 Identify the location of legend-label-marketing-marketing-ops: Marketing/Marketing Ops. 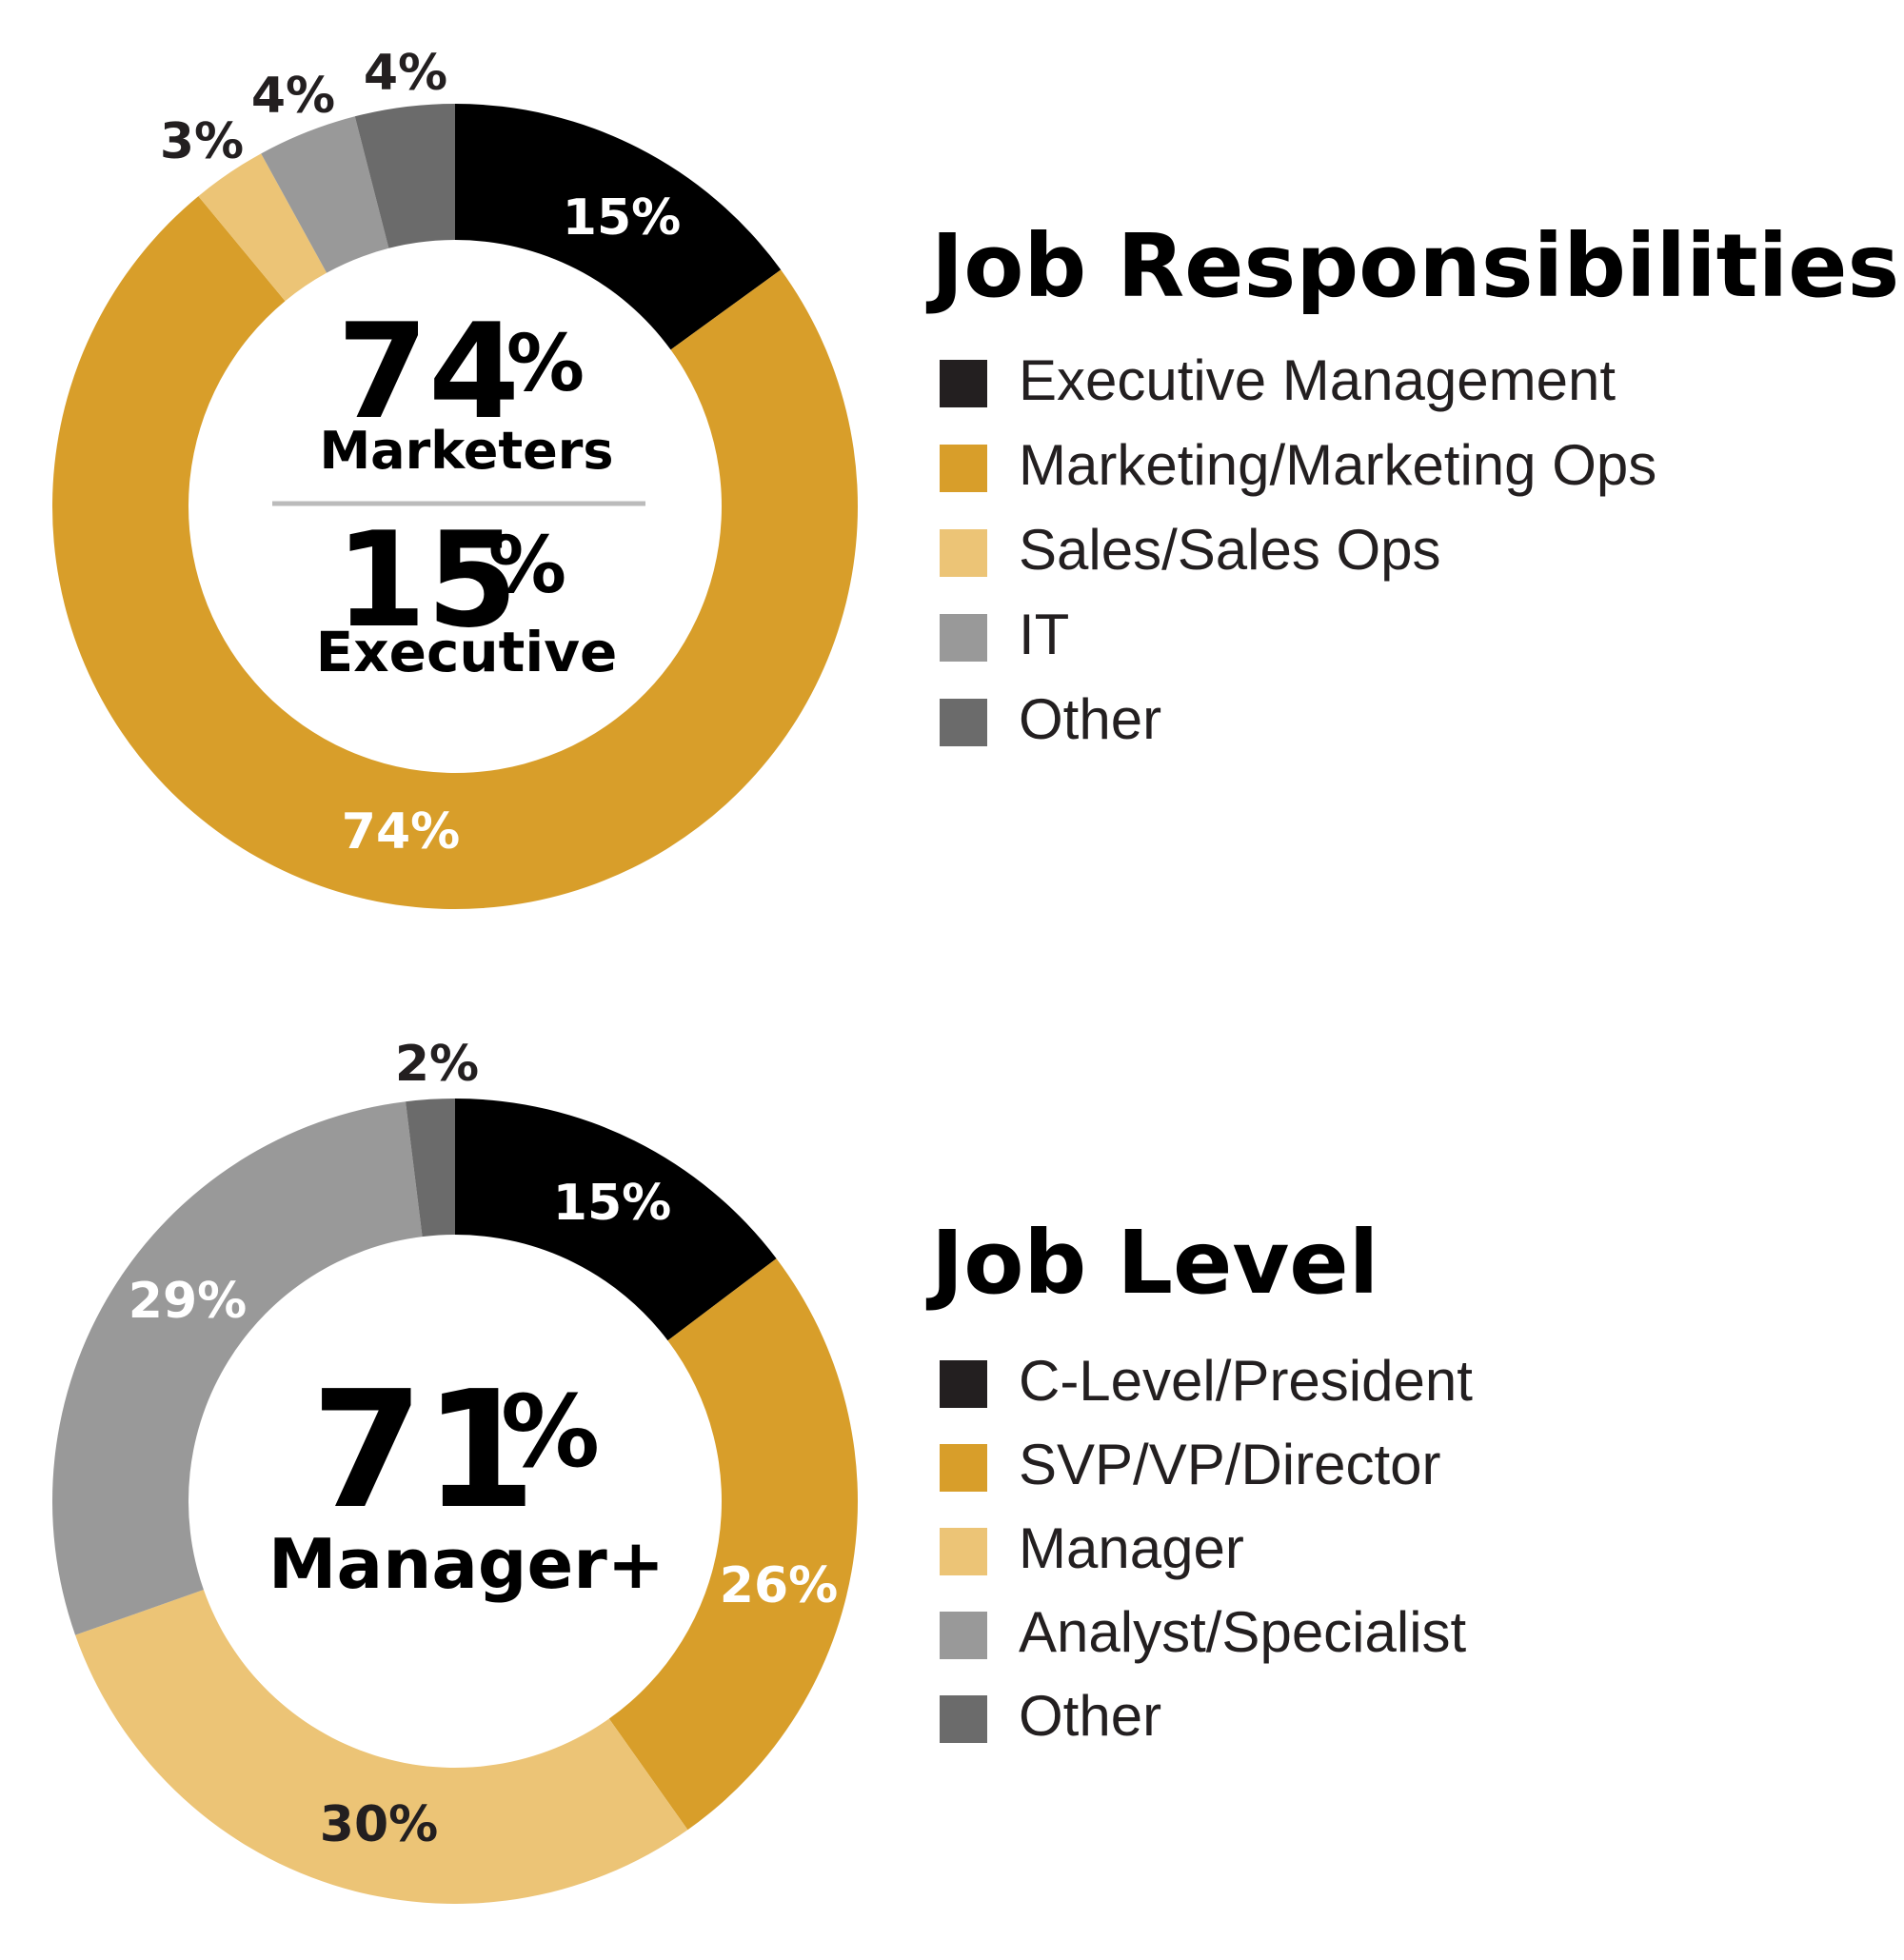
(1337, 465).